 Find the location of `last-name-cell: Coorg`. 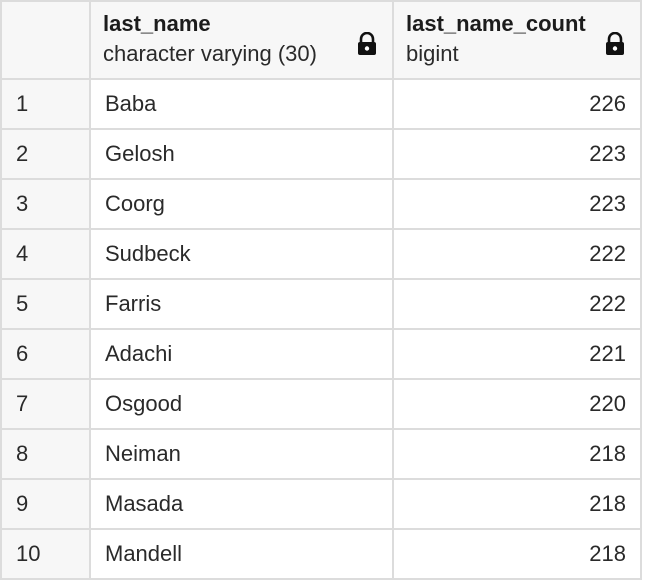

last-name-cell: Coorg is located at coordinates (241, 204).